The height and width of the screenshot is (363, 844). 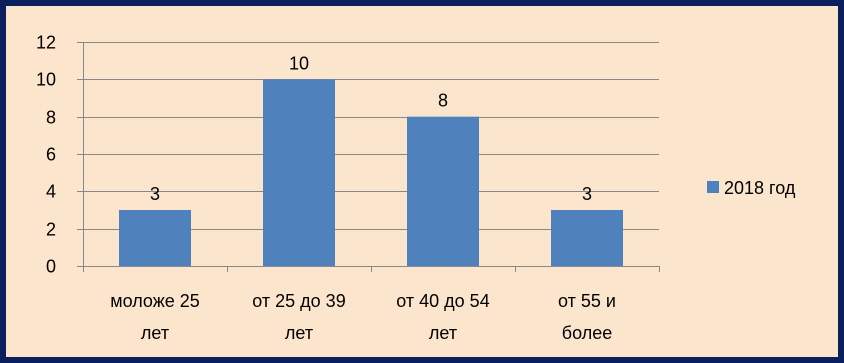 What do you see at coordinates (51, 155) in the screenshot?
I see `y-tick-label: 6` at bounding box center [51, 155].